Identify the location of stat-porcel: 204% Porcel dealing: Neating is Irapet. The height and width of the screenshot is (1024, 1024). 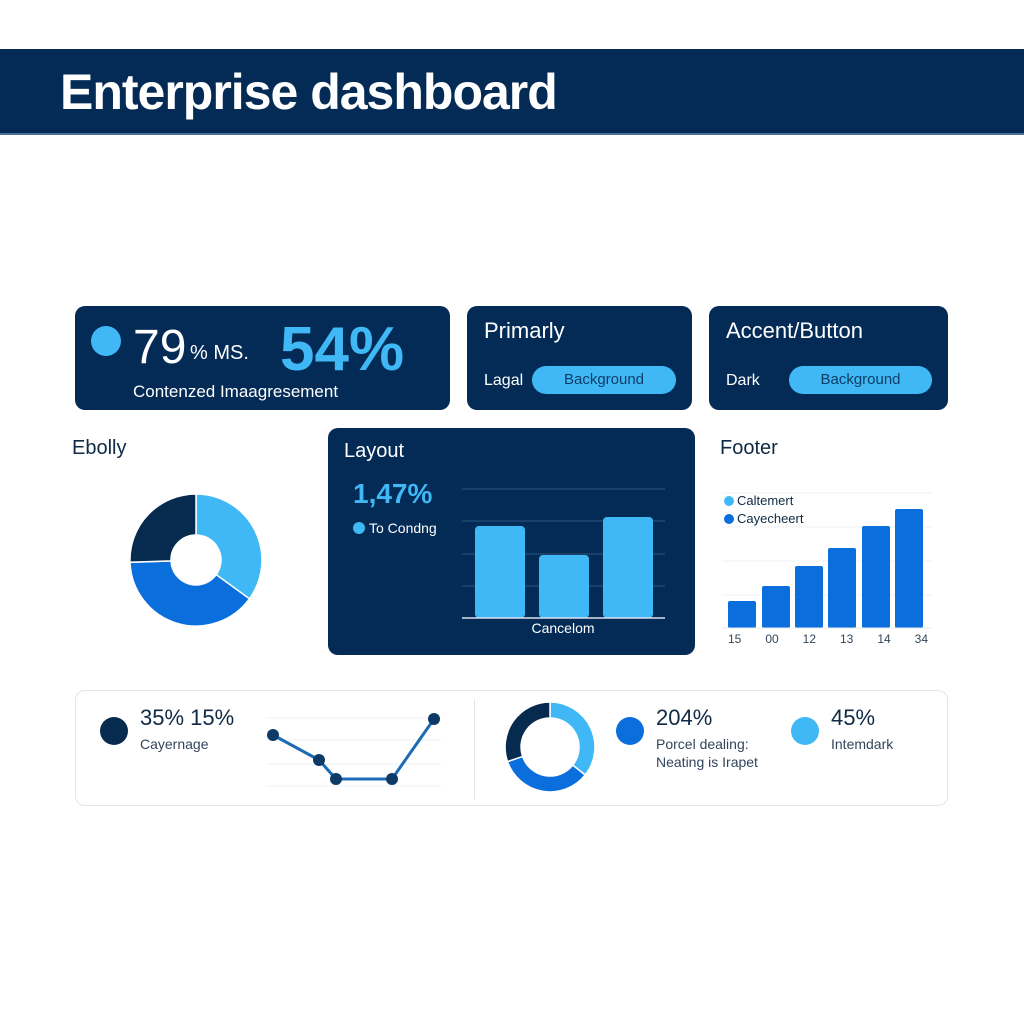
(687, 738).